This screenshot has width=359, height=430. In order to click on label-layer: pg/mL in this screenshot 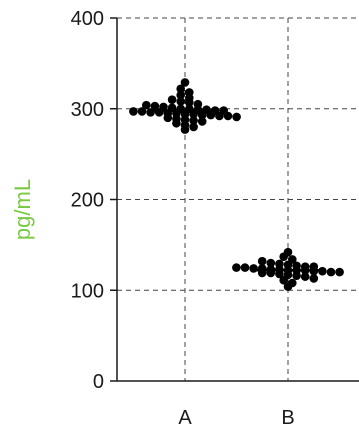, I will do `click(22, 209)`.